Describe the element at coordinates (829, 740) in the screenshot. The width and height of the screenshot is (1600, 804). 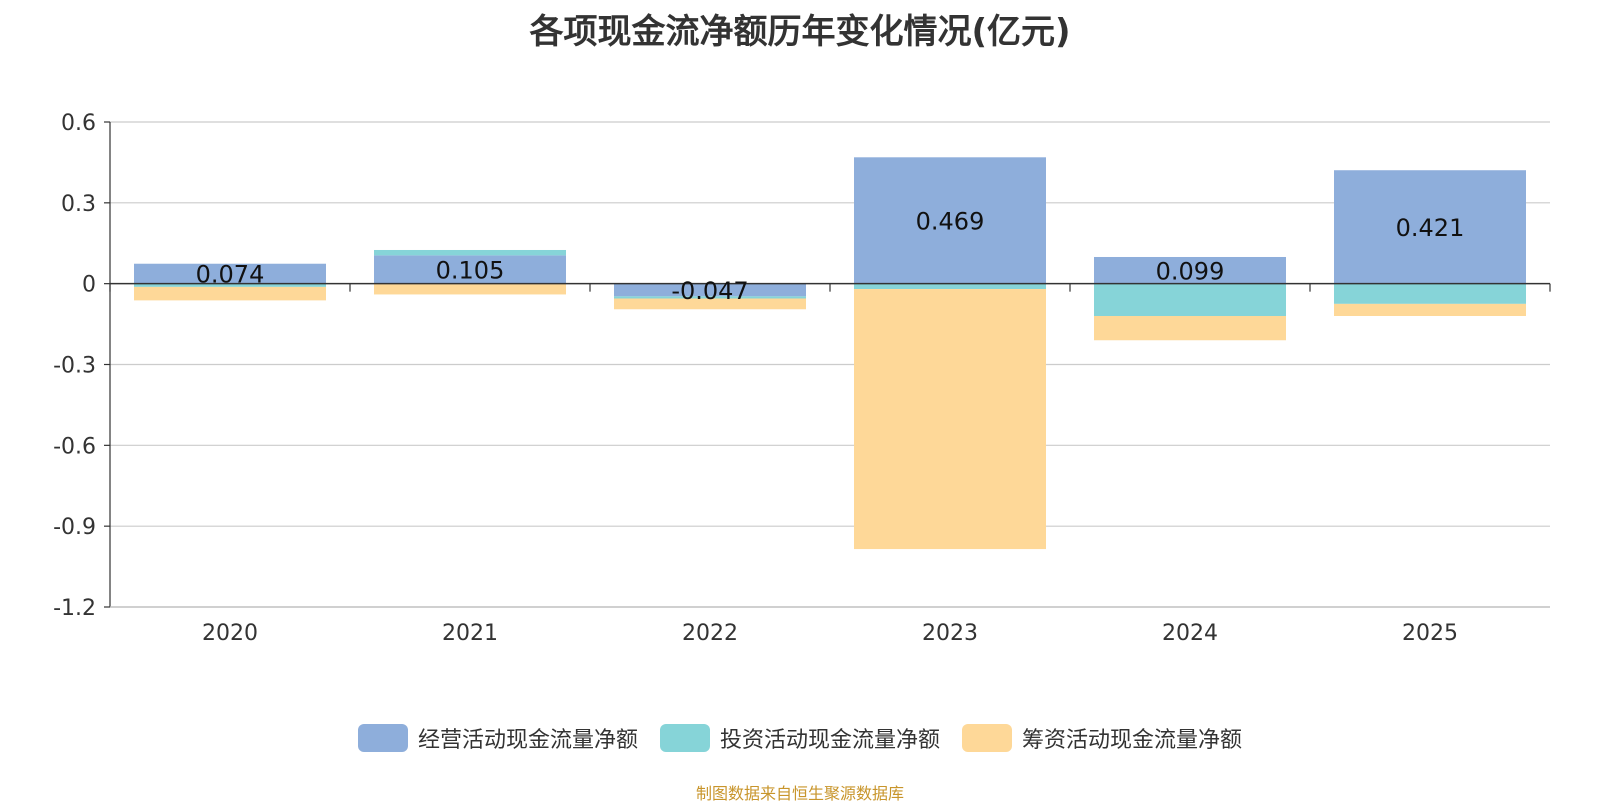
I see `legend-label-investing: 投资活动现金流量净额` at that location.